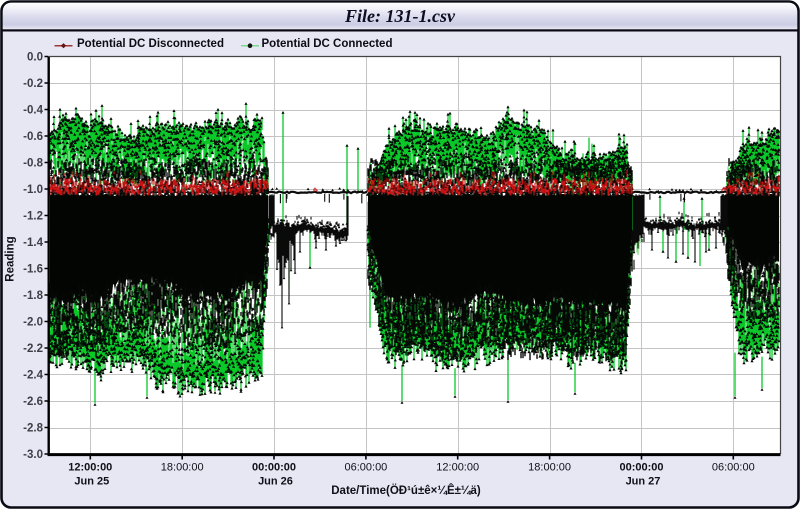 This screenshot has height=509, width=800. What do you see at coordinates (406, 490) in the screenshot?
I see `svg-text: Date/Time(ÖÐ¹ú±ê×¼Ê±¼ä)` at bounding box center [406, 490].